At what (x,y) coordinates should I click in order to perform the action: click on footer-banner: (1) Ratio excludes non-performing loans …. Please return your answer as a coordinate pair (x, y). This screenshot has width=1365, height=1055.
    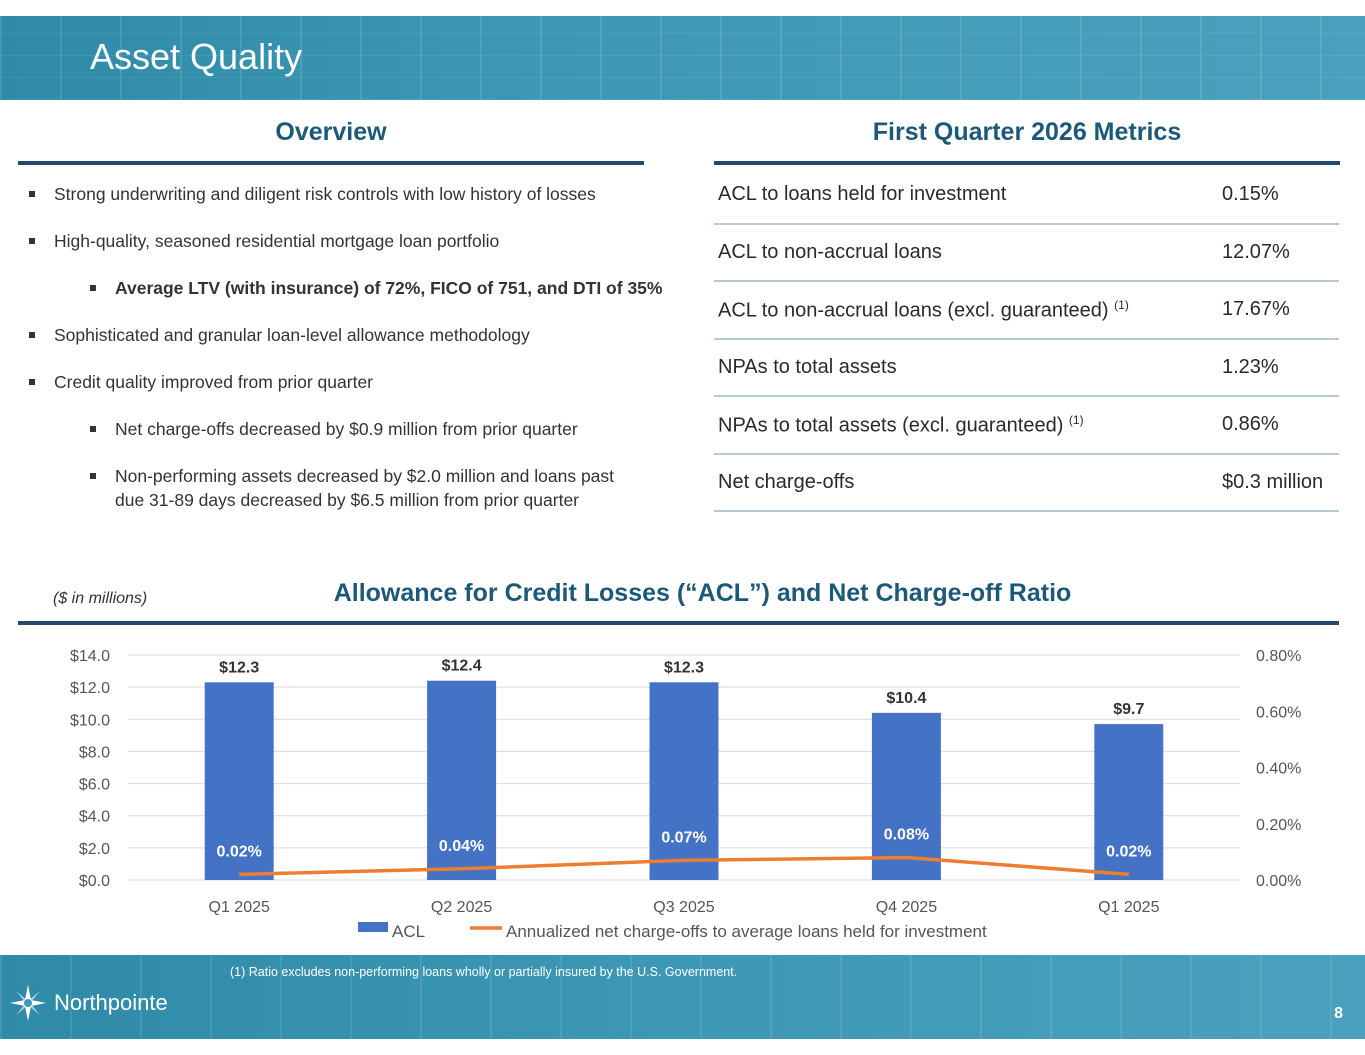
    Looking at the image, I should click on (682, 997).